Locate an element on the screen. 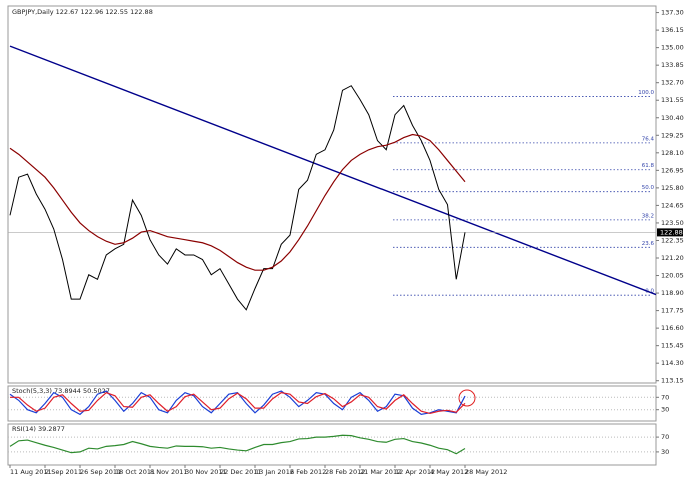 This screenshot has height=478, width=692. y-tick-label: 131.55 is located at coordinates (672, 100).